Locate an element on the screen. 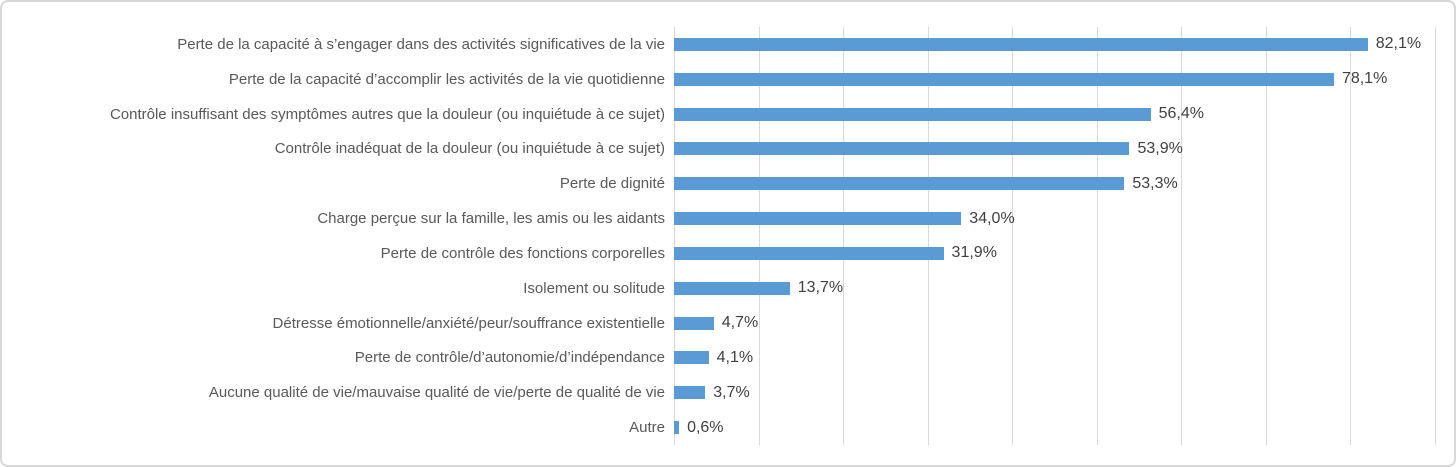  chart-row: Perte de dignité 53,3% is located at coordinates (728, 183).